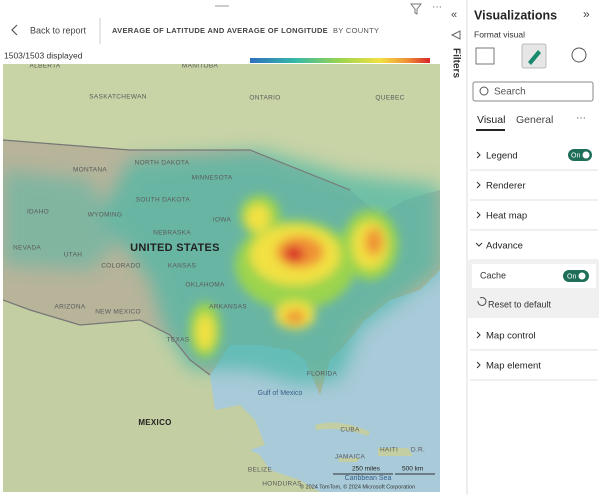 This screenshot has height=500, width=600. Describe the element at coordinates (515, 15) in the screenshot. I see `pane-title: Visualizations` at that location.